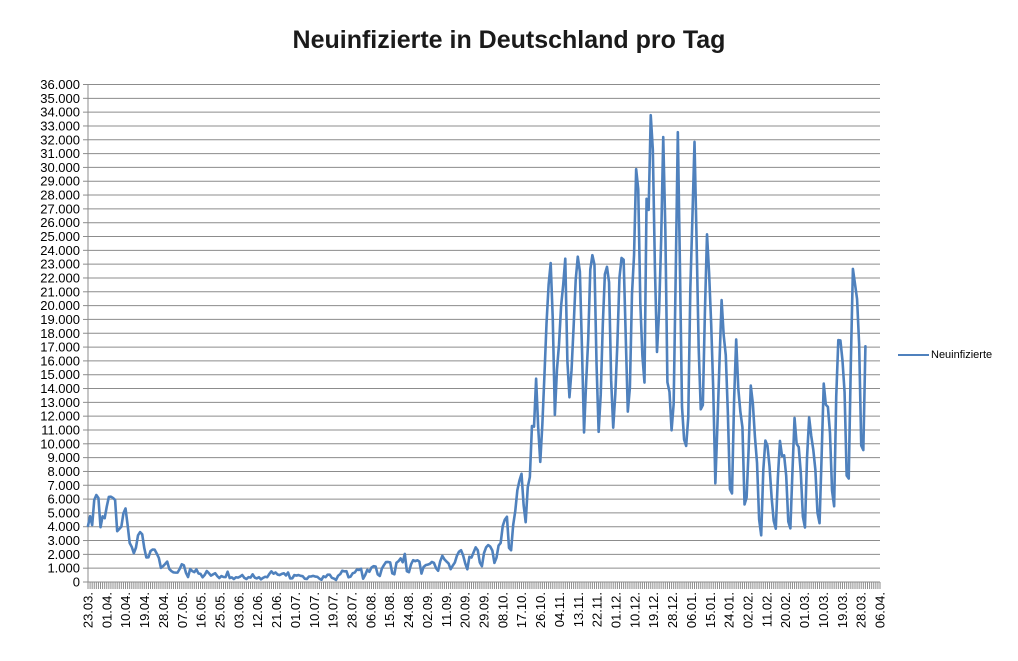 This screenshot has width=1018, height=661. What do you see at coordinates (880, 610) in the screenshot?
I see `x-axis-label: 06.04.` at bounding box center [880, 610].